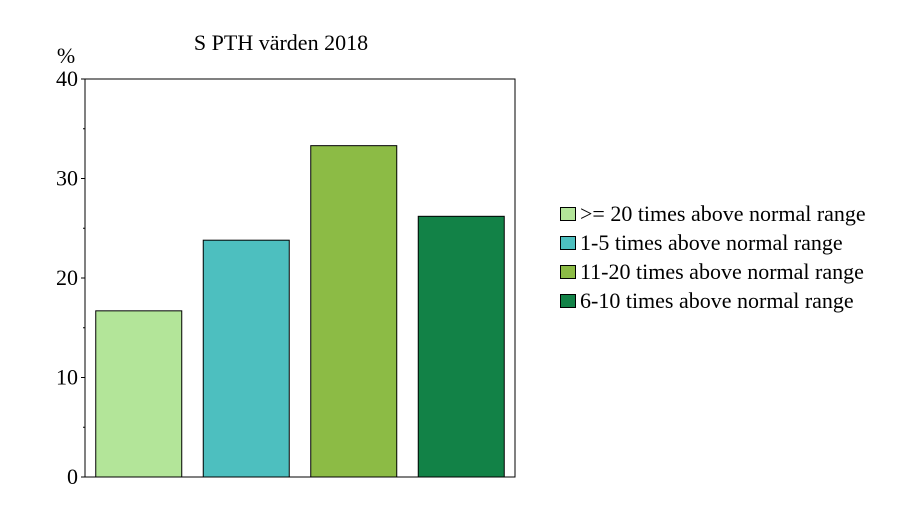  I want to click on legend-item: 11-20 times above normal range, so click(713, 271).